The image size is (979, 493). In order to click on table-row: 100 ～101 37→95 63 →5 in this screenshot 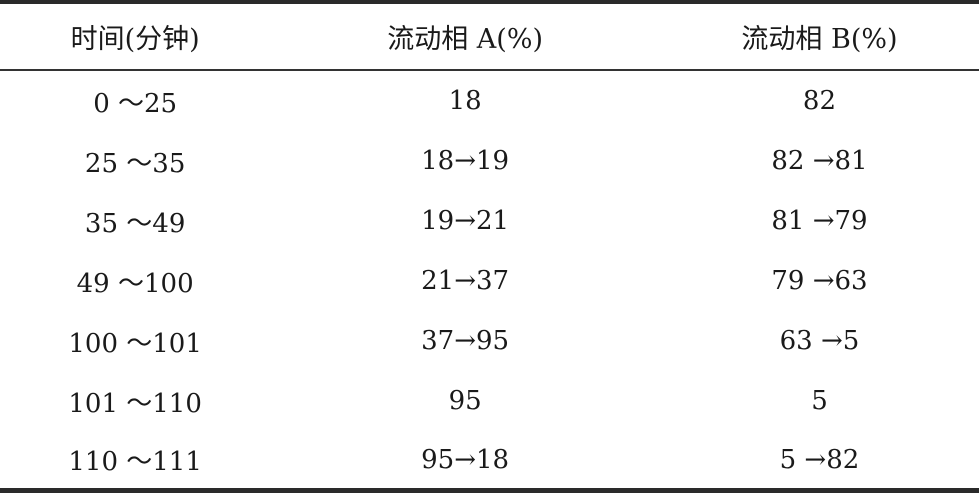, I will do `click(489, 341)`.